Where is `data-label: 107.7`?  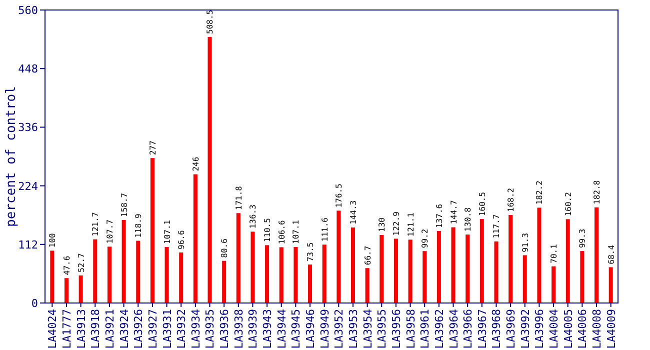 data-label: 107.7 is located at coordinates (109, 231).